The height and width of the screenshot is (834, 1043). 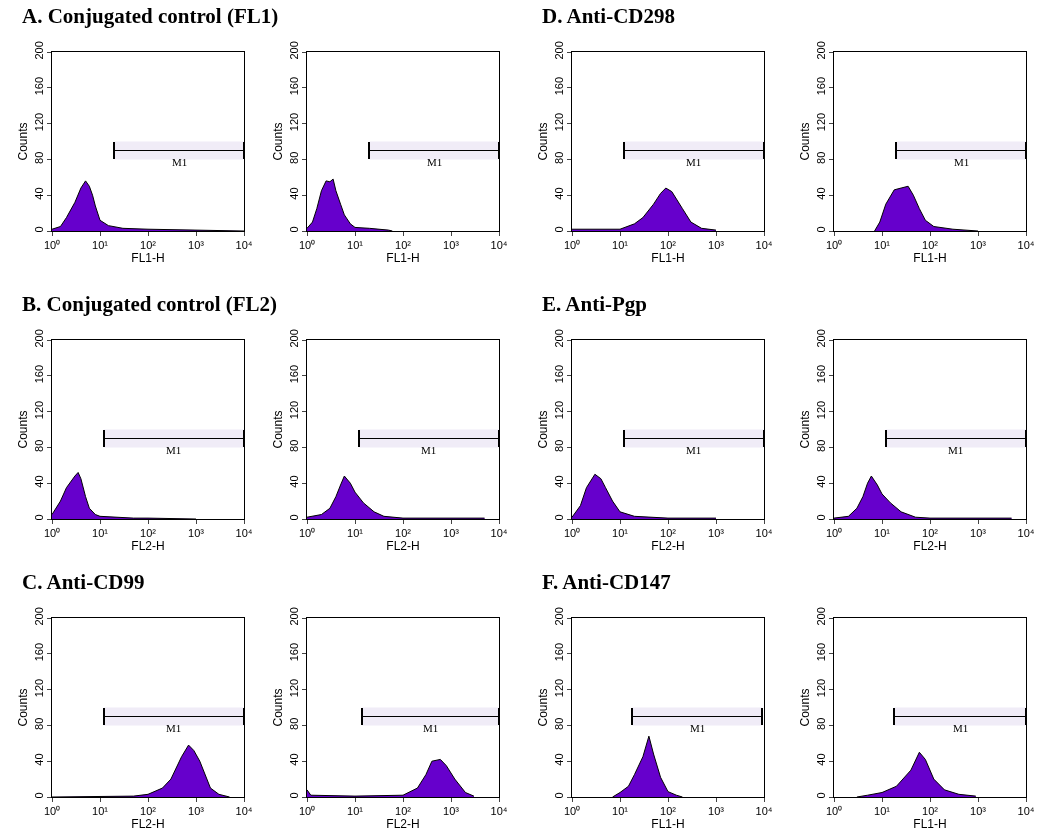 I want to click on chart-title: B. Conjugated control (FL2), so click(x=150, y=304).